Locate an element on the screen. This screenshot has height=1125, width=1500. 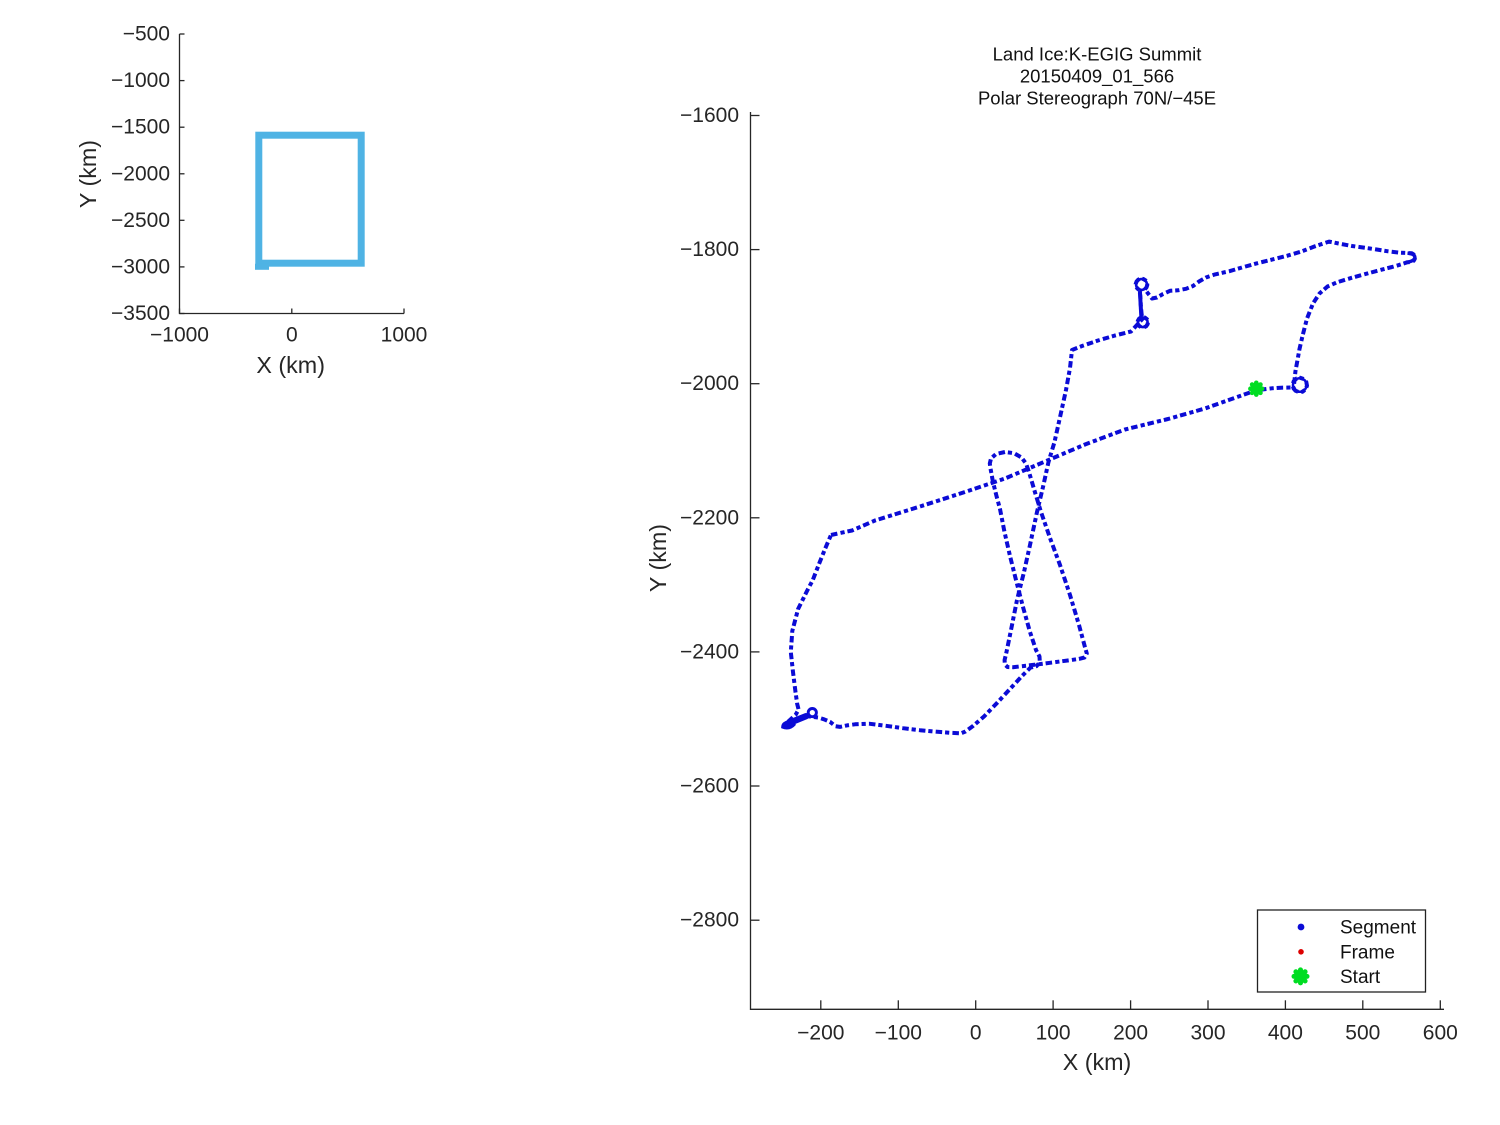
svg-text: −3000 is located at coordinates (140, 266).